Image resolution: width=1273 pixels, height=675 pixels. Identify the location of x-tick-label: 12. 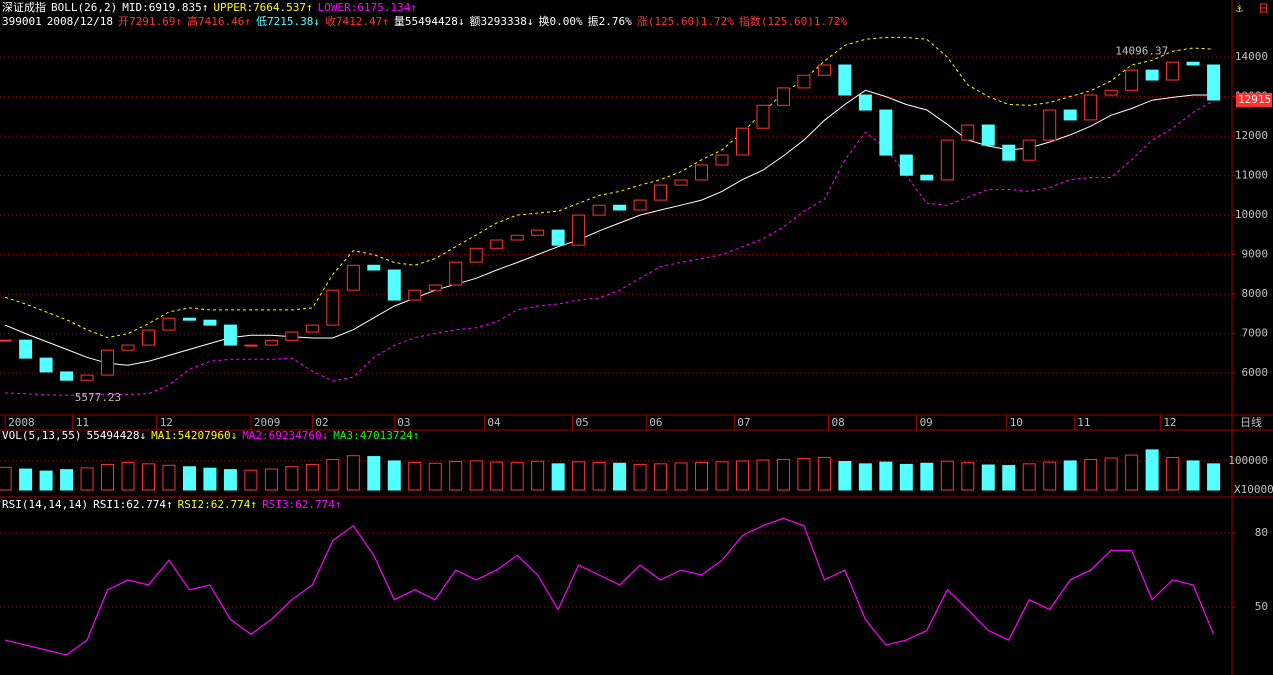
(166, 422).